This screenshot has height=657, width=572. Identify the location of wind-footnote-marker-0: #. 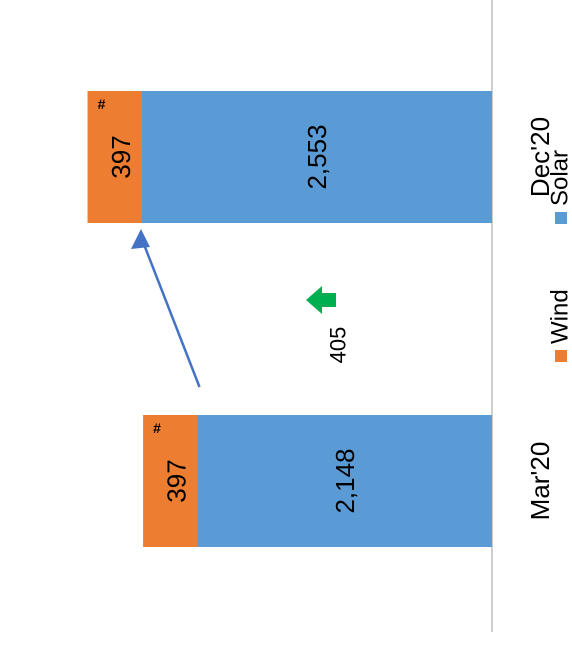
(157, 428).